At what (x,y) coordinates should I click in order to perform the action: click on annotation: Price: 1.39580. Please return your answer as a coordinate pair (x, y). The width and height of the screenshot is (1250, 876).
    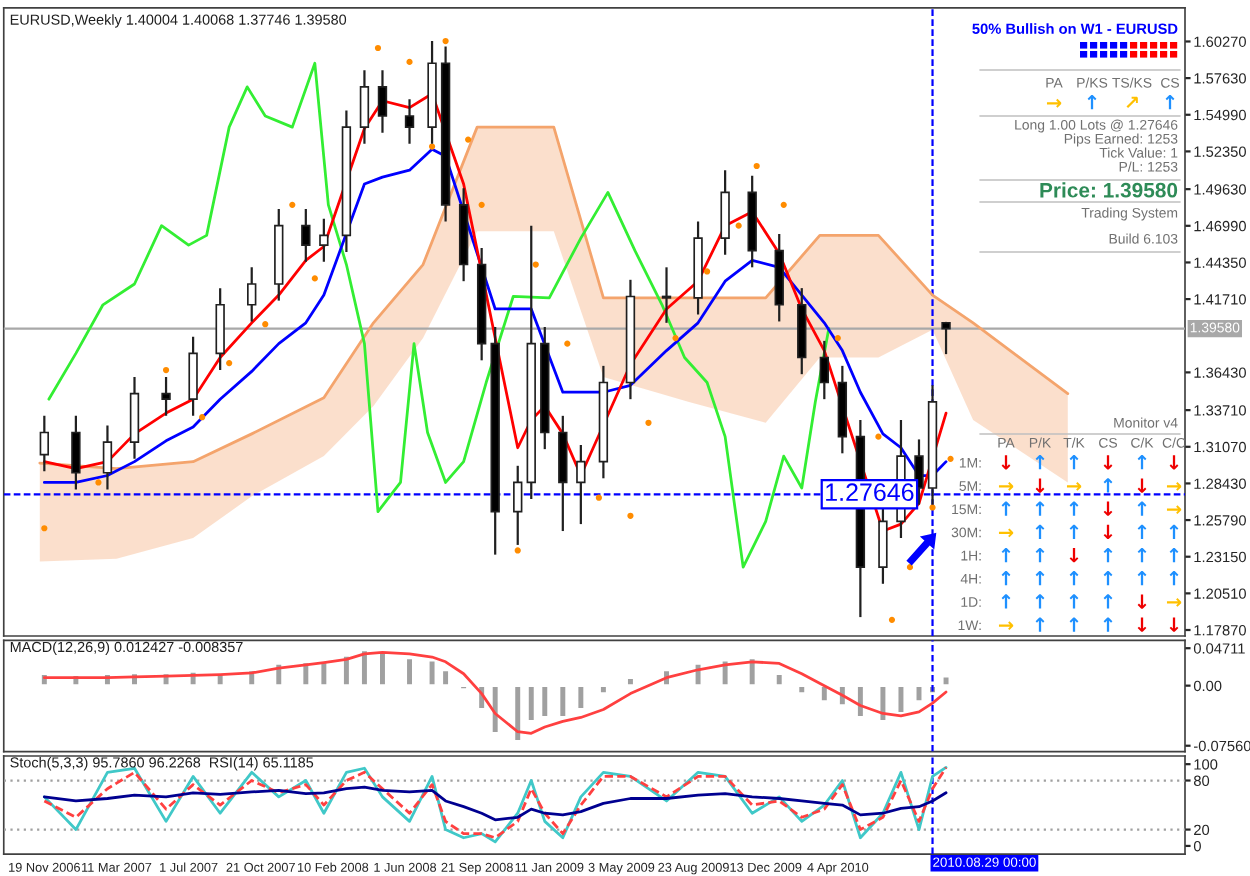
    Looking at the image, I should click on (1109, 190).